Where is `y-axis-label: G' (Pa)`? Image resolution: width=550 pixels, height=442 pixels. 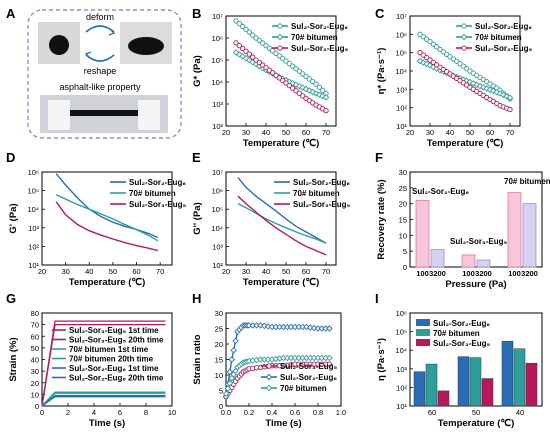 y-axis-label: G' (Pa) is located at coordinates (13, 218).